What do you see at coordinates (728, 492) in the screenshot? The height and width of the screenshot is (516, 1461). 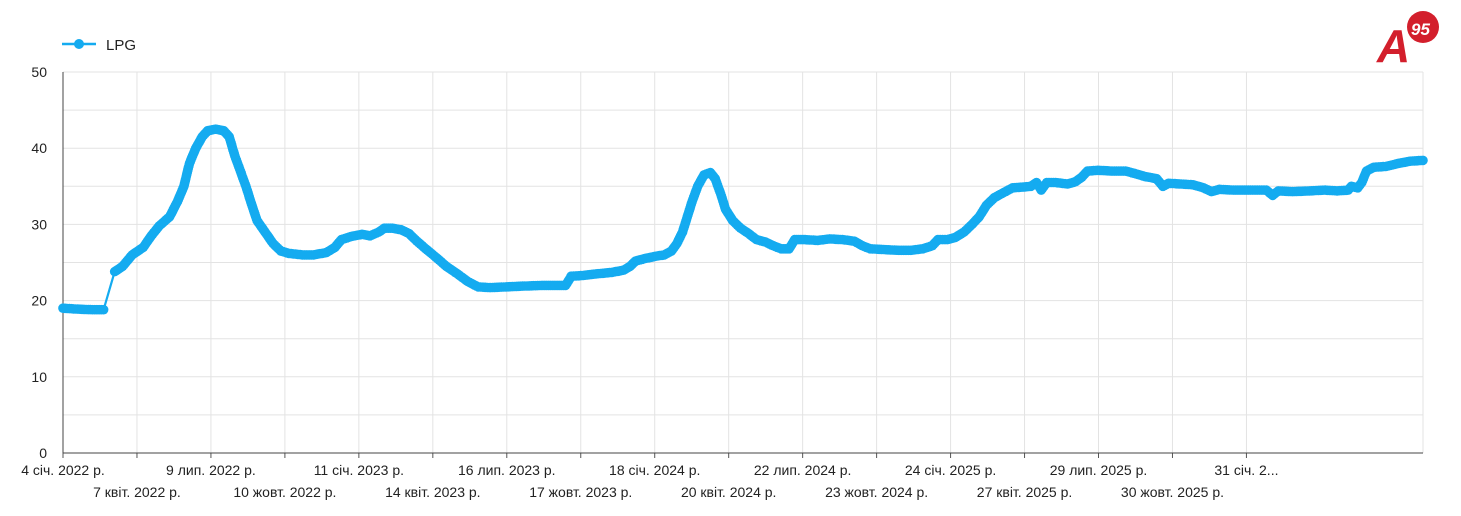 I see `x-tick-label: 20 квіт. 2024 р.` at bounding box center [728, 492].